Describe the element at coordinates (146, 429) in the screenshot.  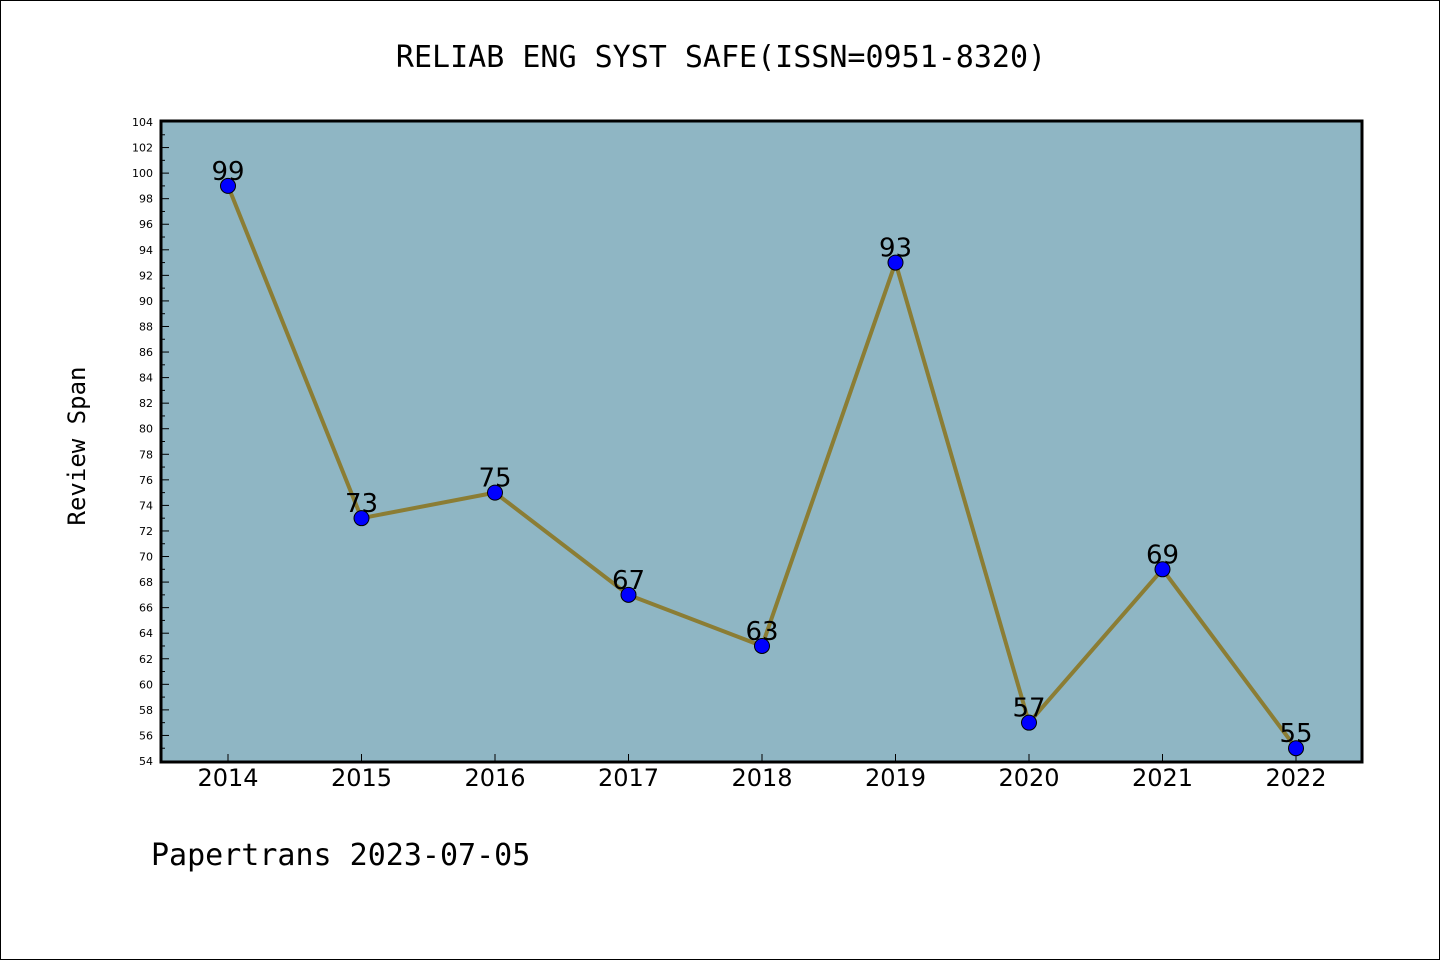
I see `y-tick-label: 80` at that location.